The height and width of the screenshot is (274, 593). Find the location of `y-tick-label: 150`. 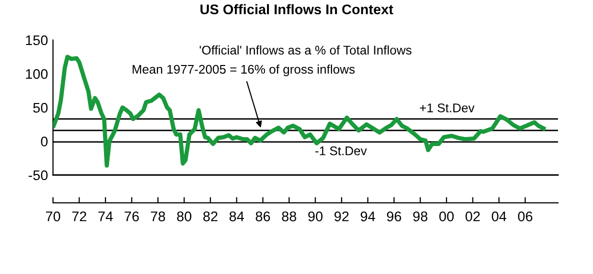

y-tick-label: 150 is located at coordinates (37, 40).